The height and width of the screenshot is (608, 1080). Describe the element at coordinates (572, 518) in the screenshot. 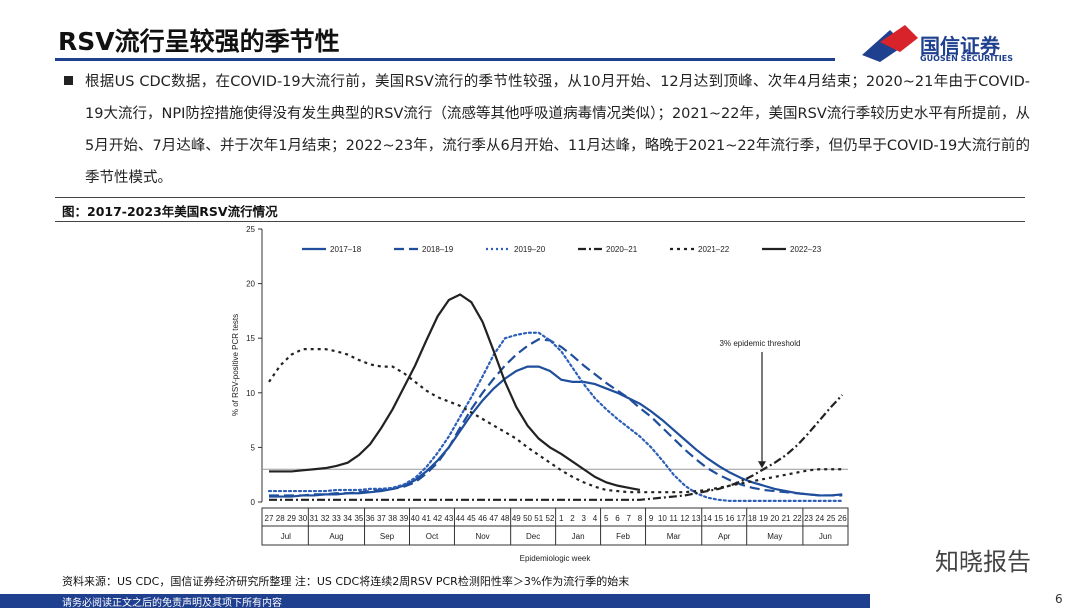

I see `x-tick-label: 2` at that location.